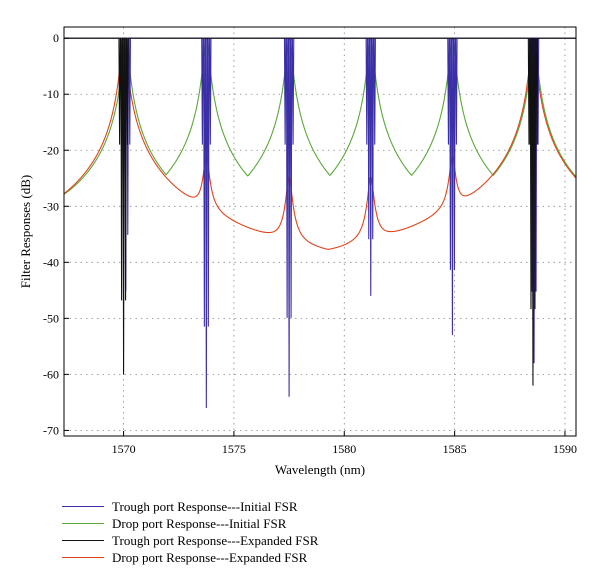 Image resolution: width=600 pixels, height=584 pixels. I want to click on legend-swatch-trough-initial, so click(83, 506).